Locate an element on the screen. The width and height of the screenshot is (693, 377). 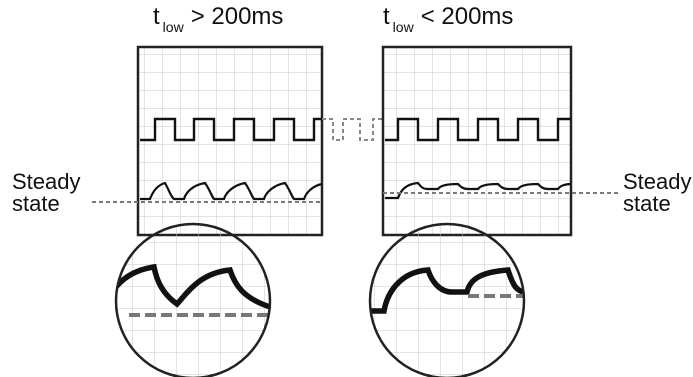
left-title-condition: > 200ms is located at coordinates (237, 16).